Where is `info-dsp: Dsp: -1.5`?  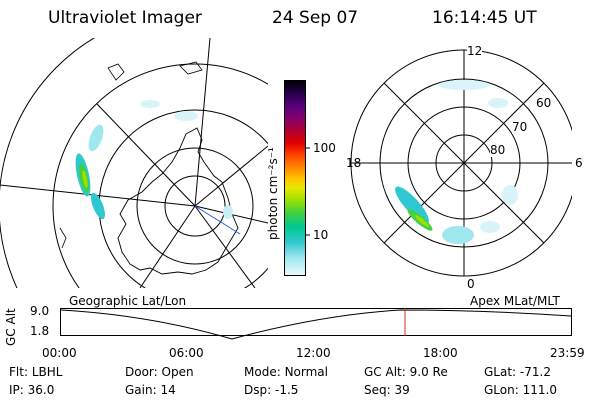 info-dsp: Dsp: -1.5 is located at coordinates (271, 390).